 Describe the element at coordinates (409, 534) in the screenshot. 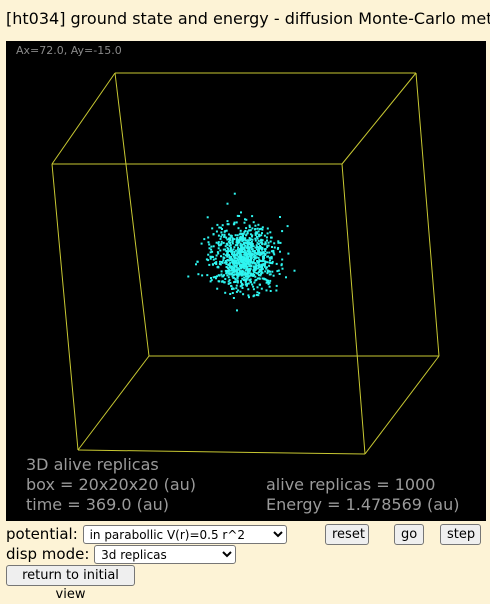

I see `go-button: go` at that location.